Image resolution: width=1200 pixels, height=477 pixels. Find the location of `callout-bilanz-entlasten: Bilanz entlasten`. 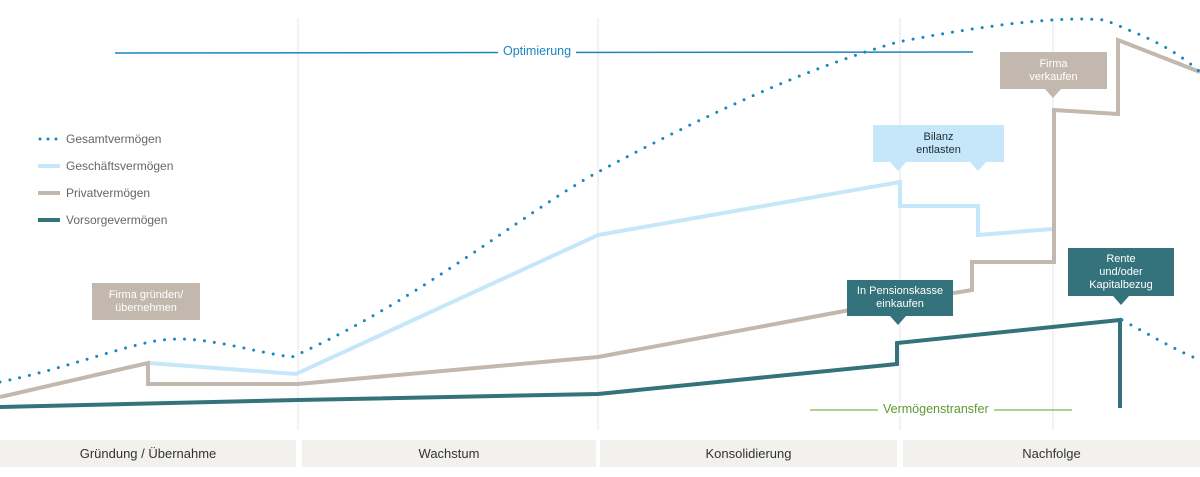

callout-bilanz-entlasten: Bilanz entlasten is located at coordinates (938, 143).